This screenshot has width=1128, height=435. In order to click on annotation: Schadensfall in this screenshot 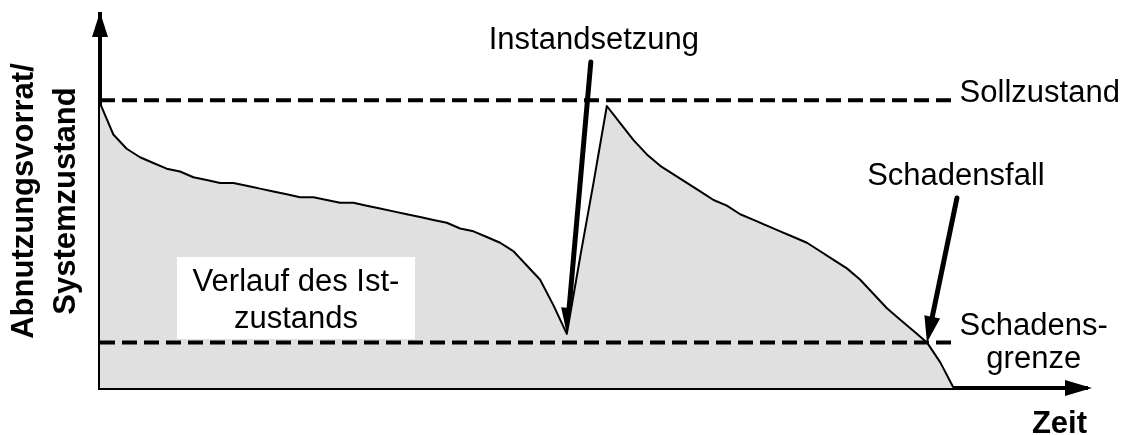, I will do `click(956, 174)`.